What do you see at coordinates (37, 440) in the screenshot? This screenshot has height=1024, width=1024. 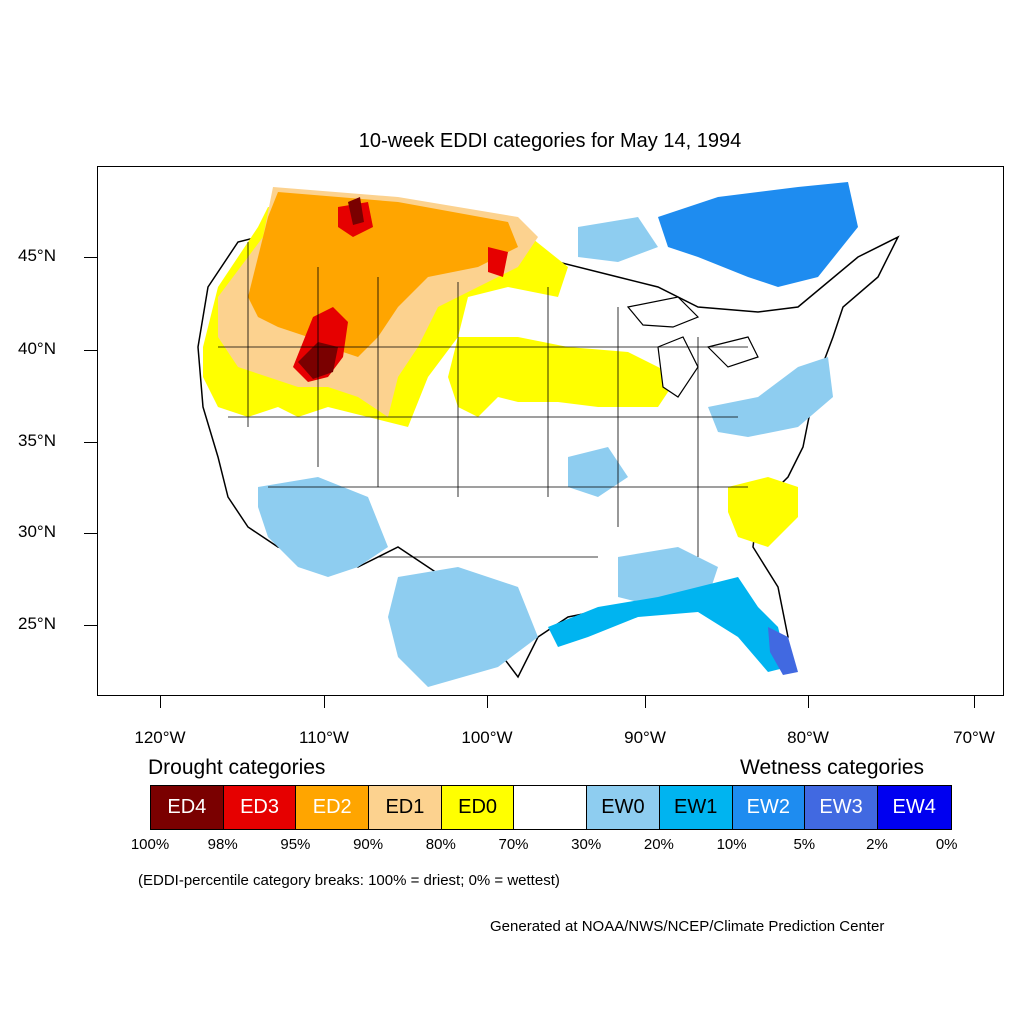 I see `lat-label-35: 35°N` at bounding box center [37, 440].